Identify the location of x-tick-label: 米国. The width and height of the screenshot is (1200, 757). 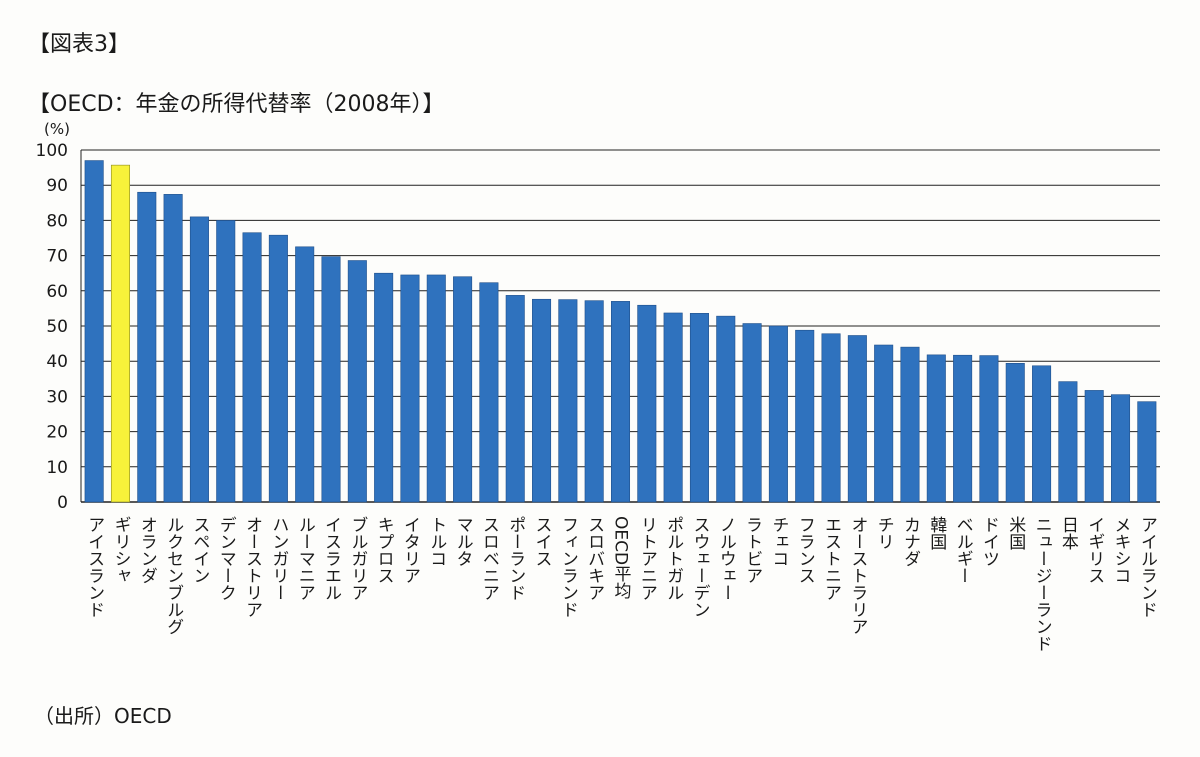
(1015, 533).